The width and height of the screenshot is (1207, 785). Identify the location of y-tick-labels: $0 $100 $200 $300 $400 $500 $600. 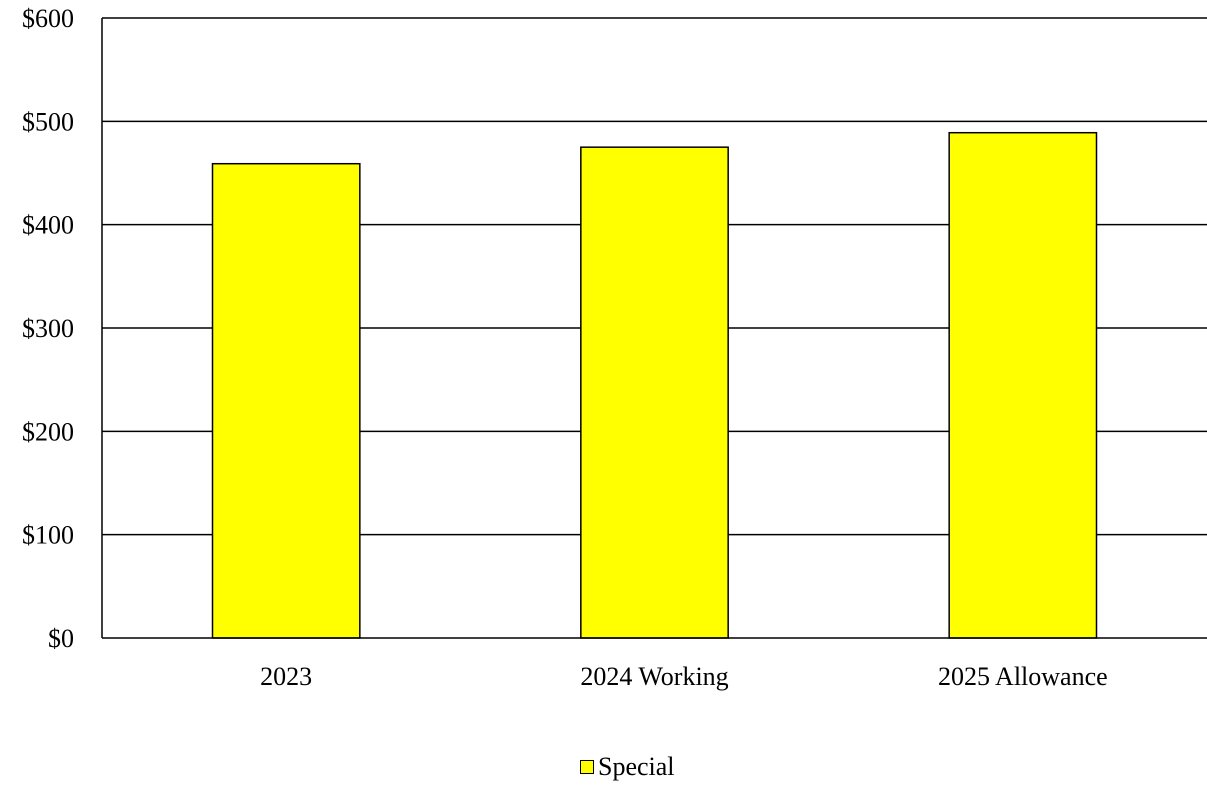
(48, 328).